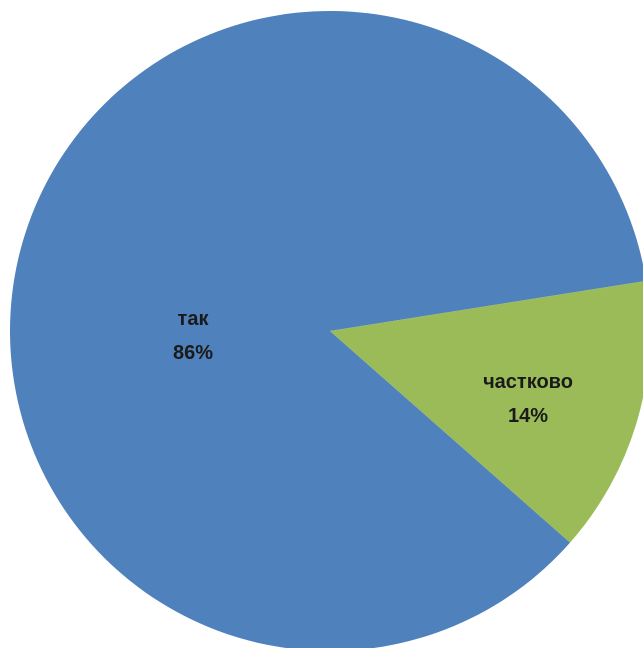 The width and height of the screenshot is (643, 648). Describe the element at coordinates (373, 367) in the screenshot. I see `pie-data-labels: так 86% частково 14%` at that location.